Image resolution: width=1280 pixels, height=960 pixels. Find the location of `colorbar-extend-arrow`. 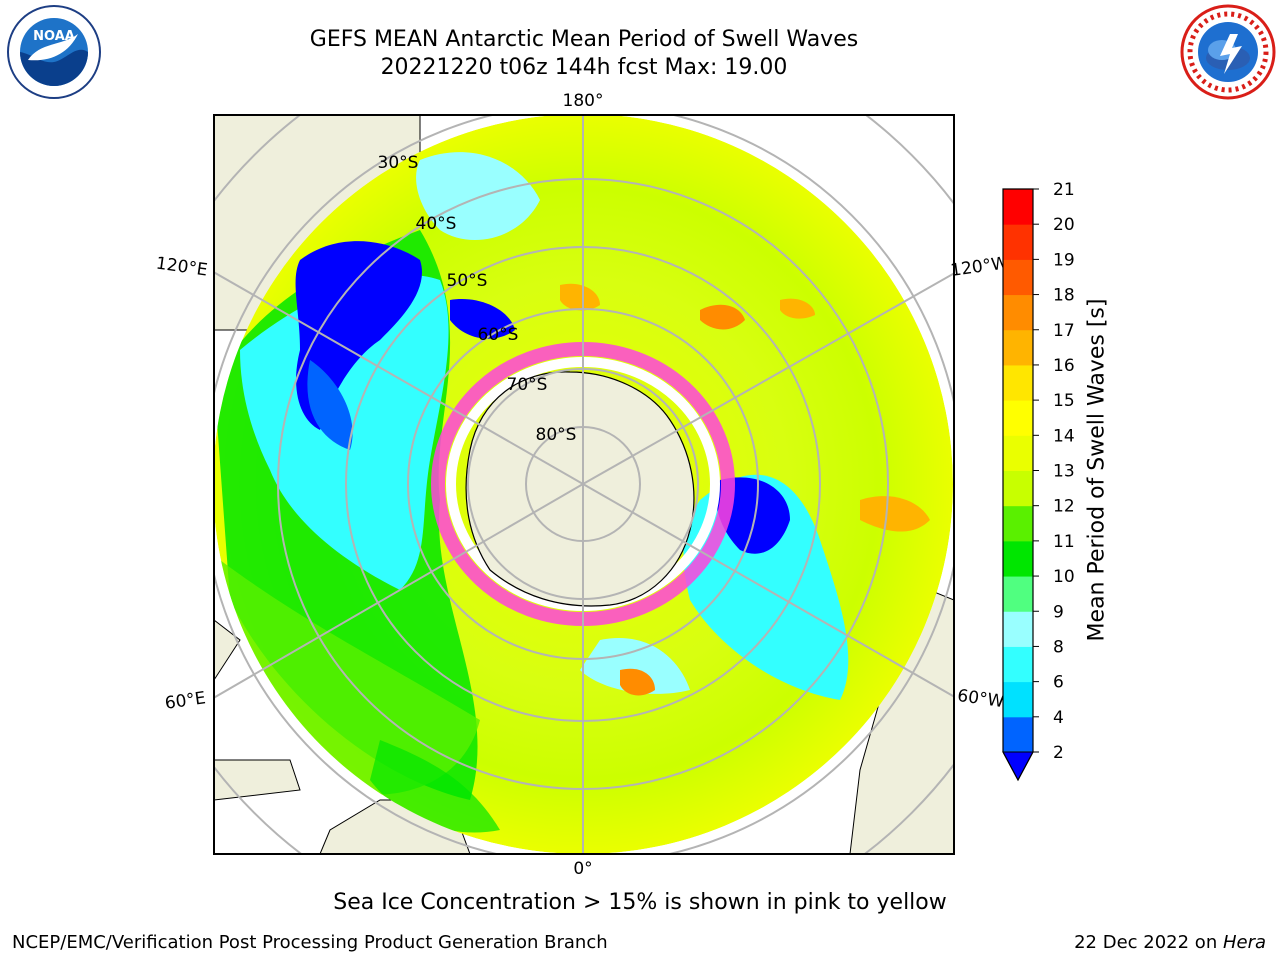

colorbar-extend-arrow is located at coordinates (1018, 766).